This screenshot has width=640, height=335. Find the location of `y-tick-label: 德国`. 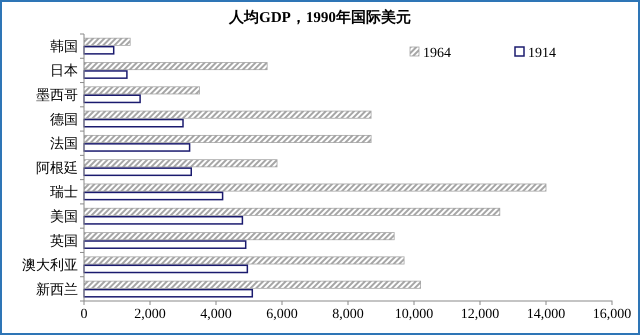

y-tick-label: 德国 is located at coordinates (64, 120).